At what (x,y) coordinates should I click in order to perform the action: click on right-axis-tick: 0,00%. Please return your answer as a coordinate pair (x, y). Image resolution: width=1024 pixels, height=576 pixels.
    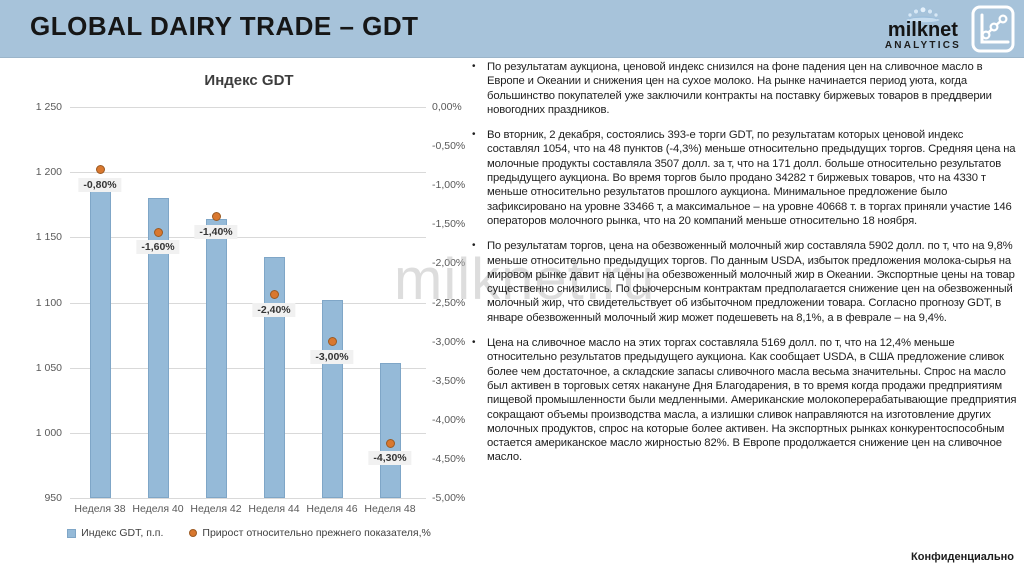
    Looking at the image, I should click on (447, 107).